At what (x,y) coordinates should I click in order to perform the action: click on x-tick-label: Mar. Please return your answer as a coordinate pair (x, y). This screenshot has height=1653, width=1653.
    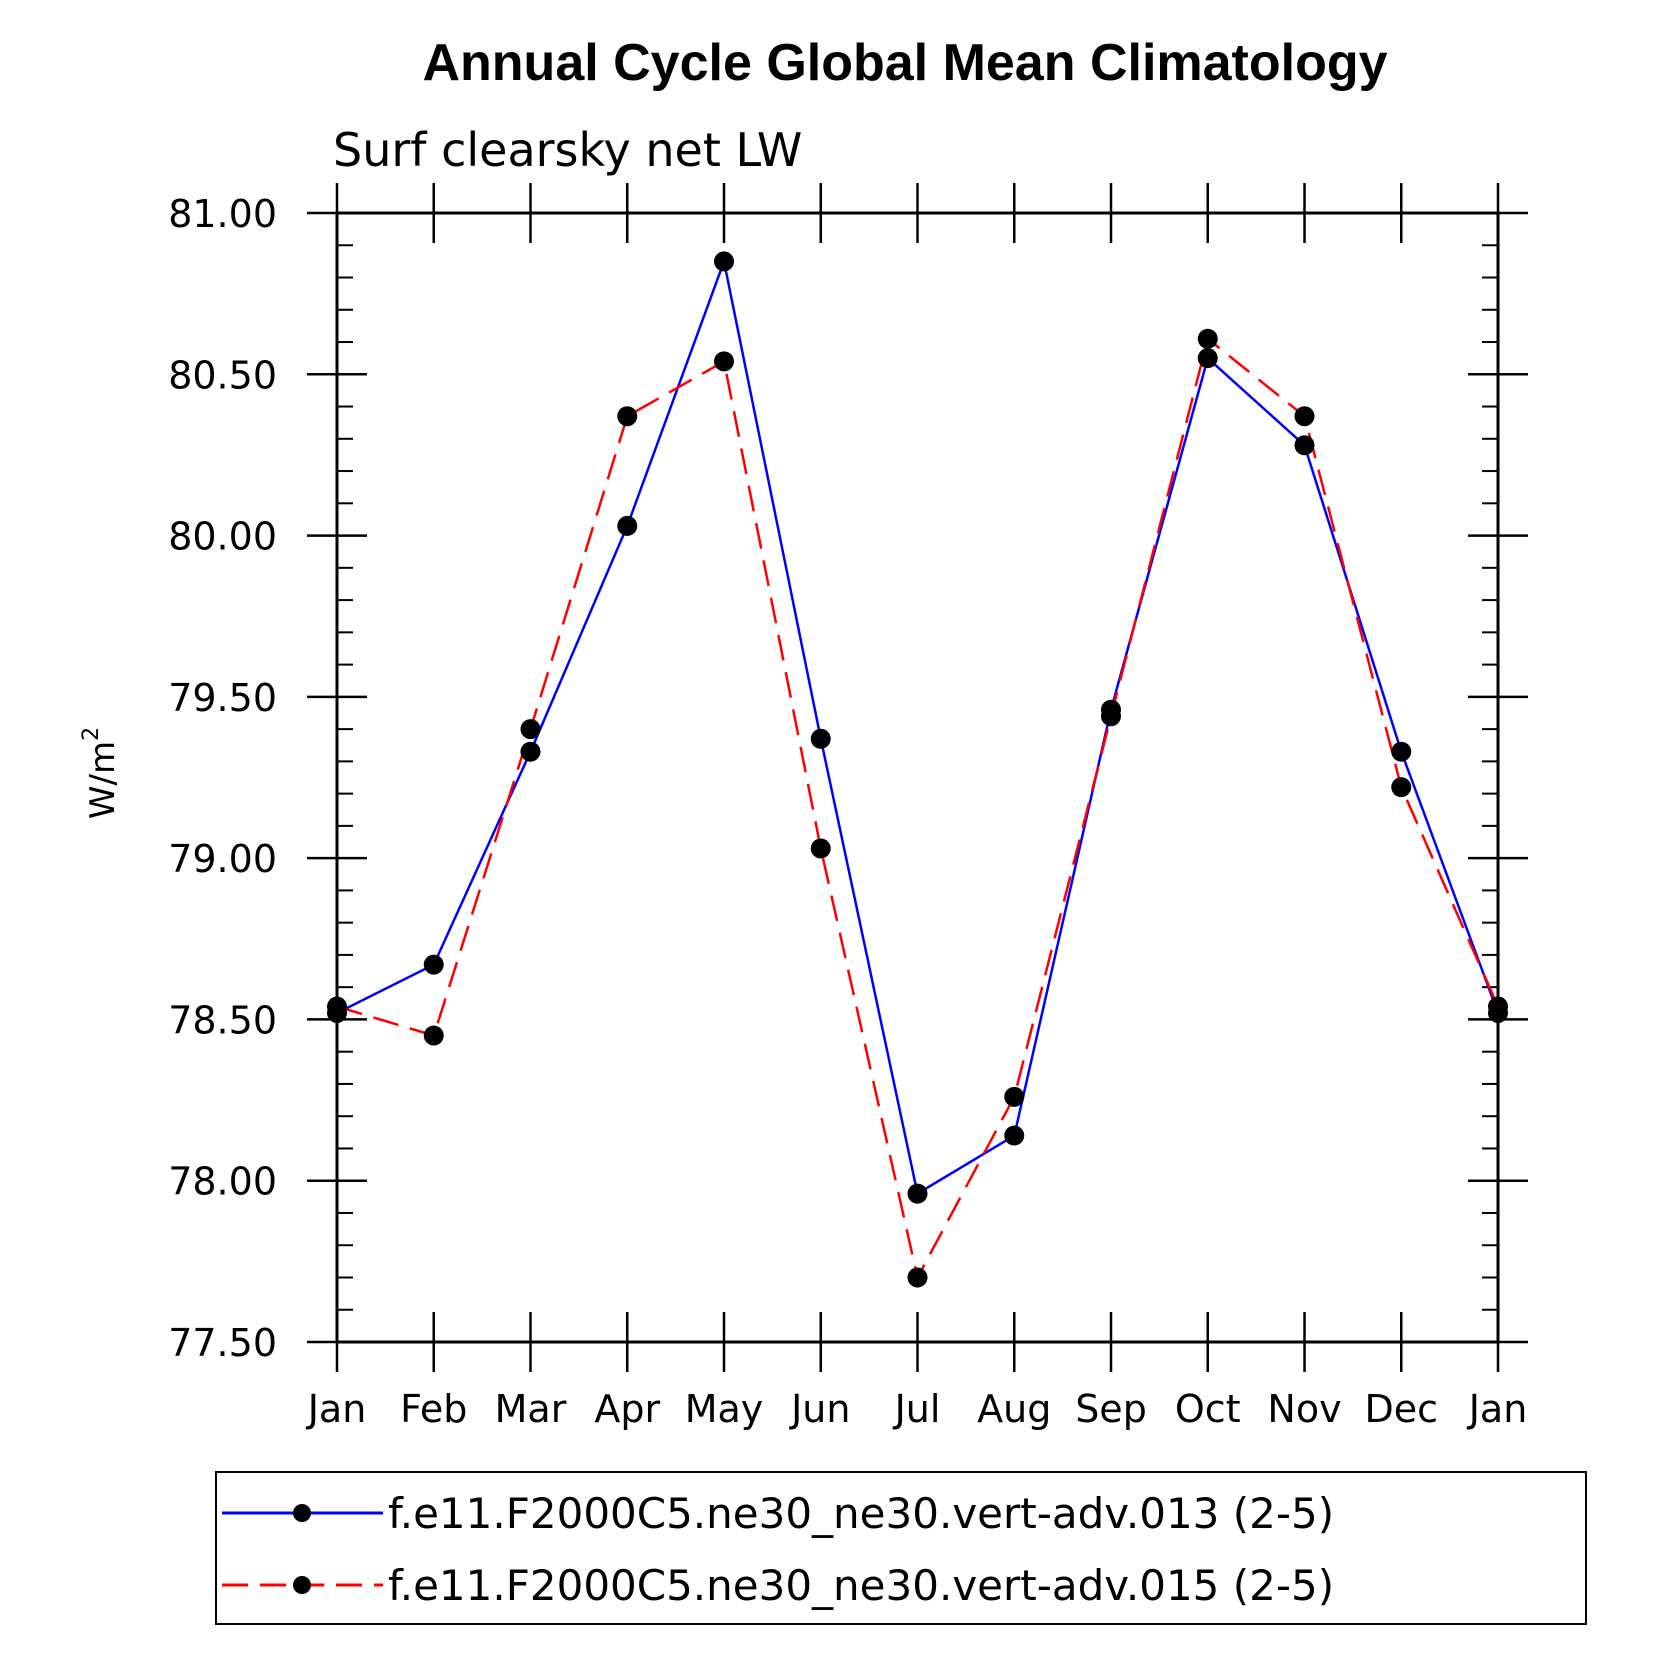
    Looking at the image, I should click on (531, 1409).